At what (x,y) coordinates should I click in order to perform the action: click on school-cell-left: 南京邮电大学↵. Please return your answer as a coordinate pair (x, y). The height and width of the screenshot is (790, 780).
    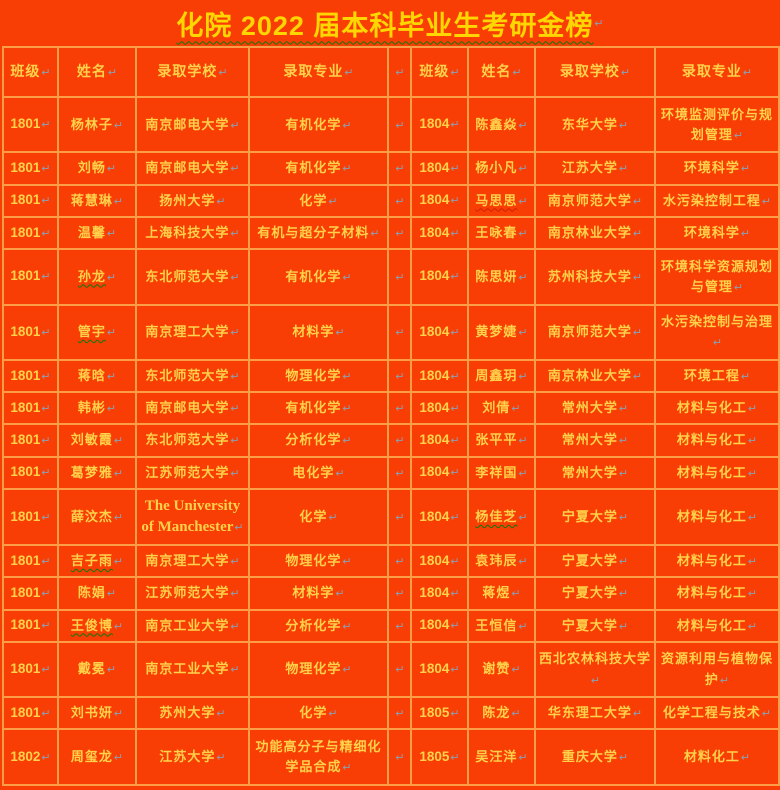
    Looking at the image, I should click on (192, 124).